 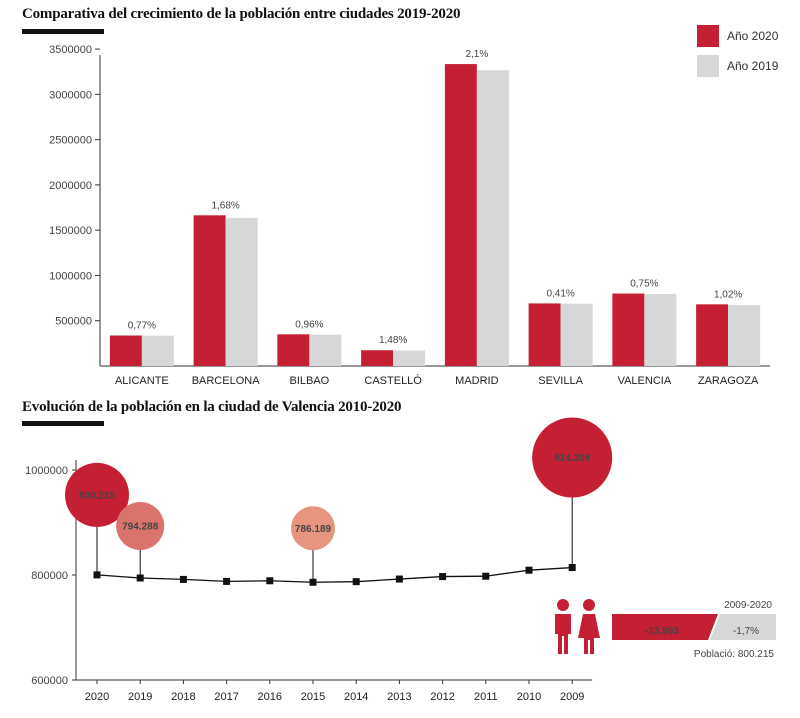 What do you see at coordinates (753, 36) in the screenshot?
I see `legend-label-2020: Año 2020` at bounding box center [753, 36].